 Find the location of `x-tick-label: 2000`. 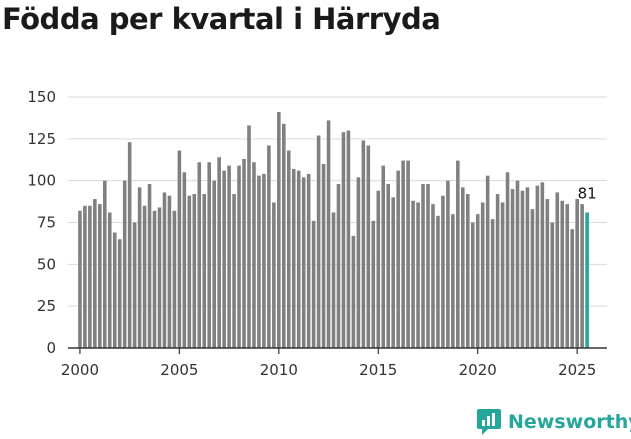

x-tick-label: 2000 is located at coordinates (80, 370).